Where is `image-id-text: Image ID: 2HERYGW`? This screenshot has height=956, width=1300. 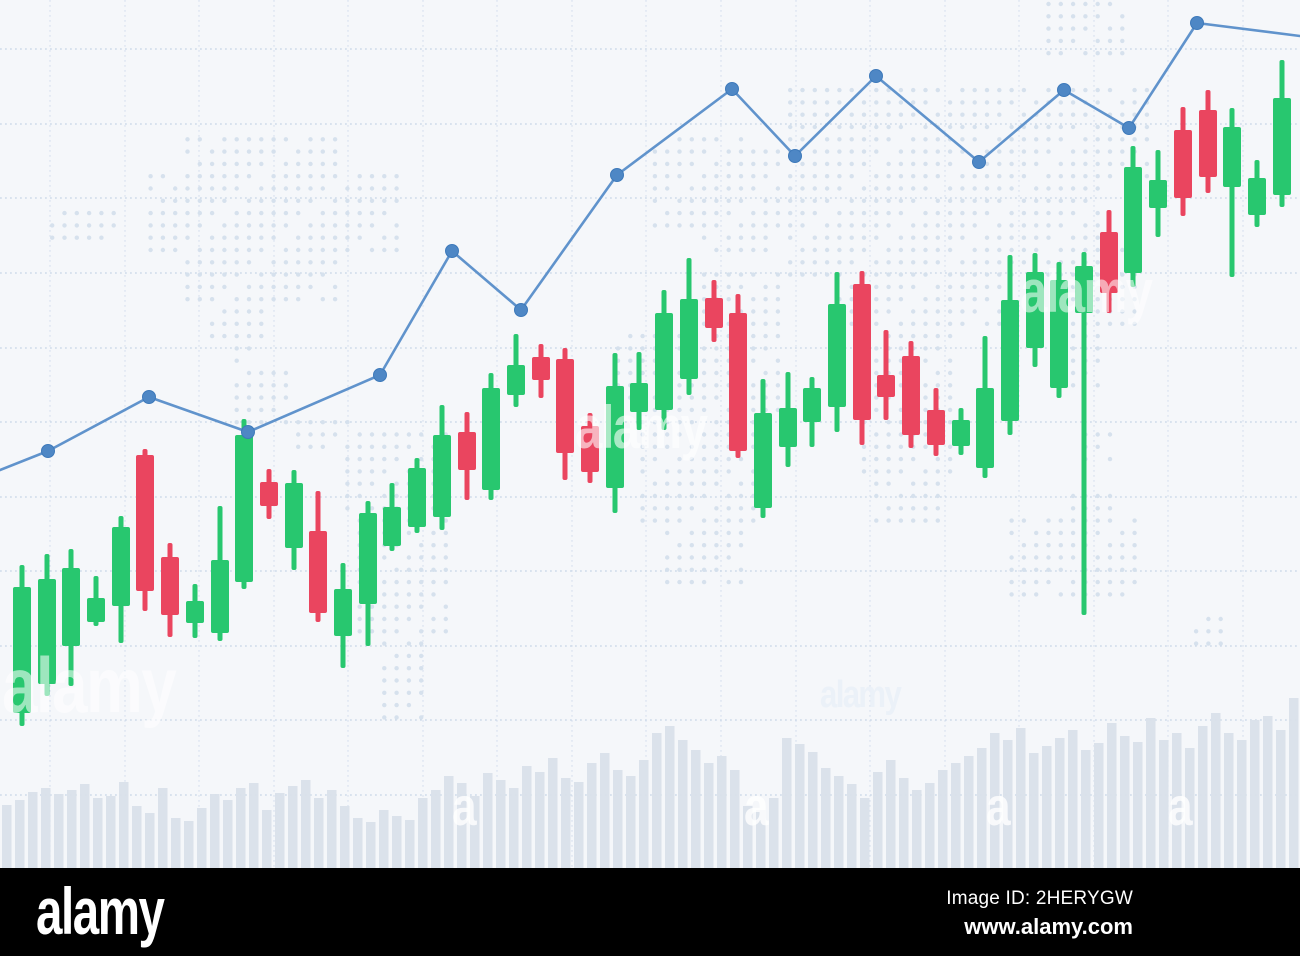
image-id-text: Image ID: 2HERYGW is located at coordinates (1039, 898).